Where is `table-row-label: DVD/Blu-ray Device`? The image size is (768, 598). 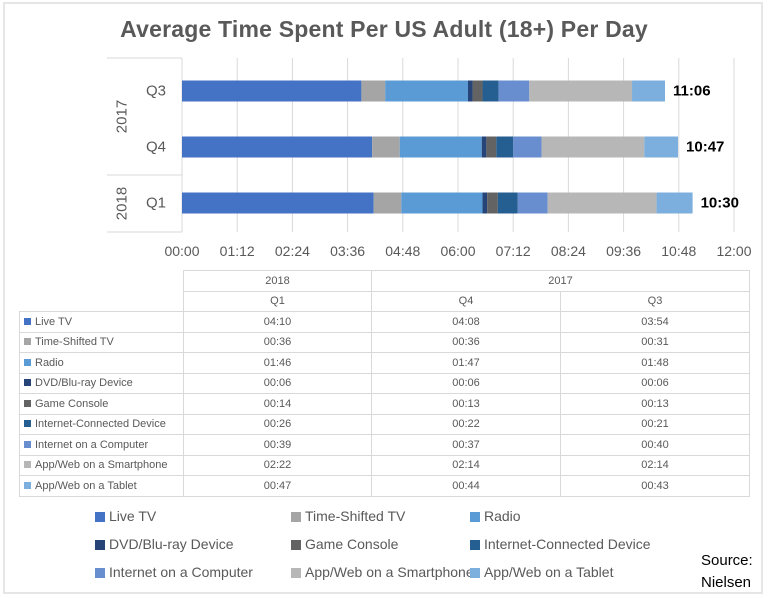
table-row-label: DVD/Blu-ray Device is located at coordinates (101, 383).